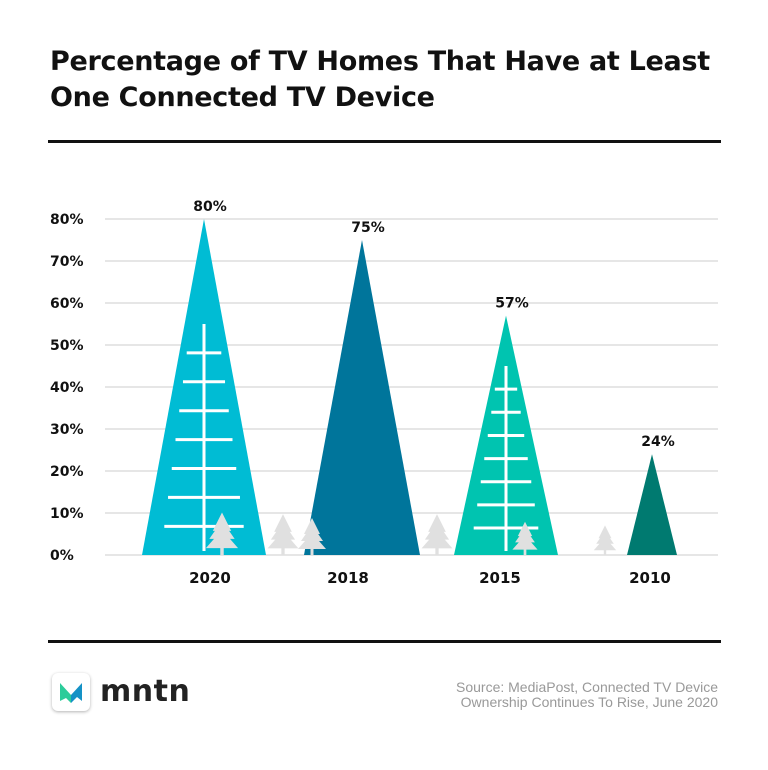 The height and width of the screenshot is (770, 768). Describe the element at coordinates (650, 578) in the screenshot. I see `x-tick-label: 2010` at that location.